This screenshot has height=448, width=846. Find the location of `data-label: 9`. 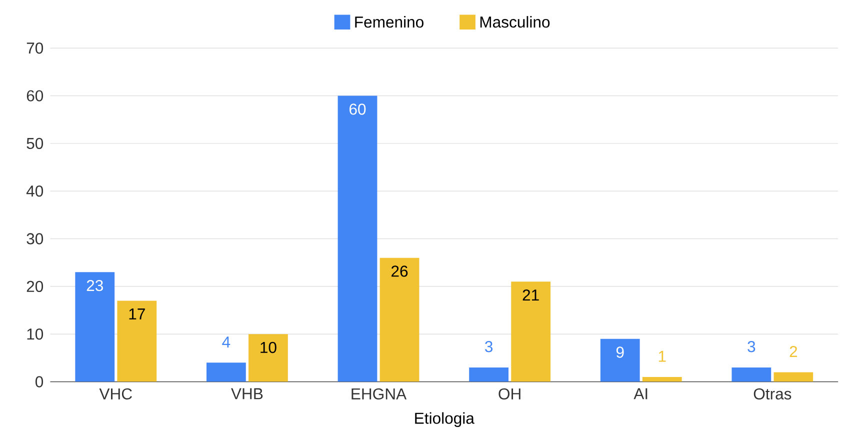

data-label: 9 is located at coordinates (620, 352).